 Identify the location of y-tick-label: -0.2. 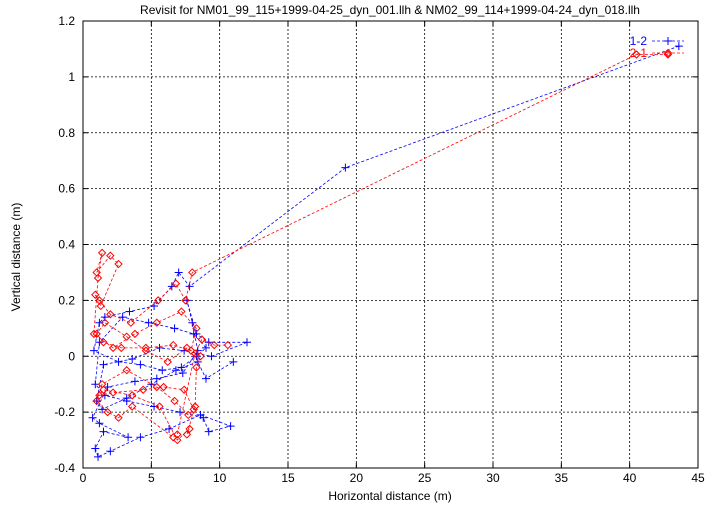
(64, 412).